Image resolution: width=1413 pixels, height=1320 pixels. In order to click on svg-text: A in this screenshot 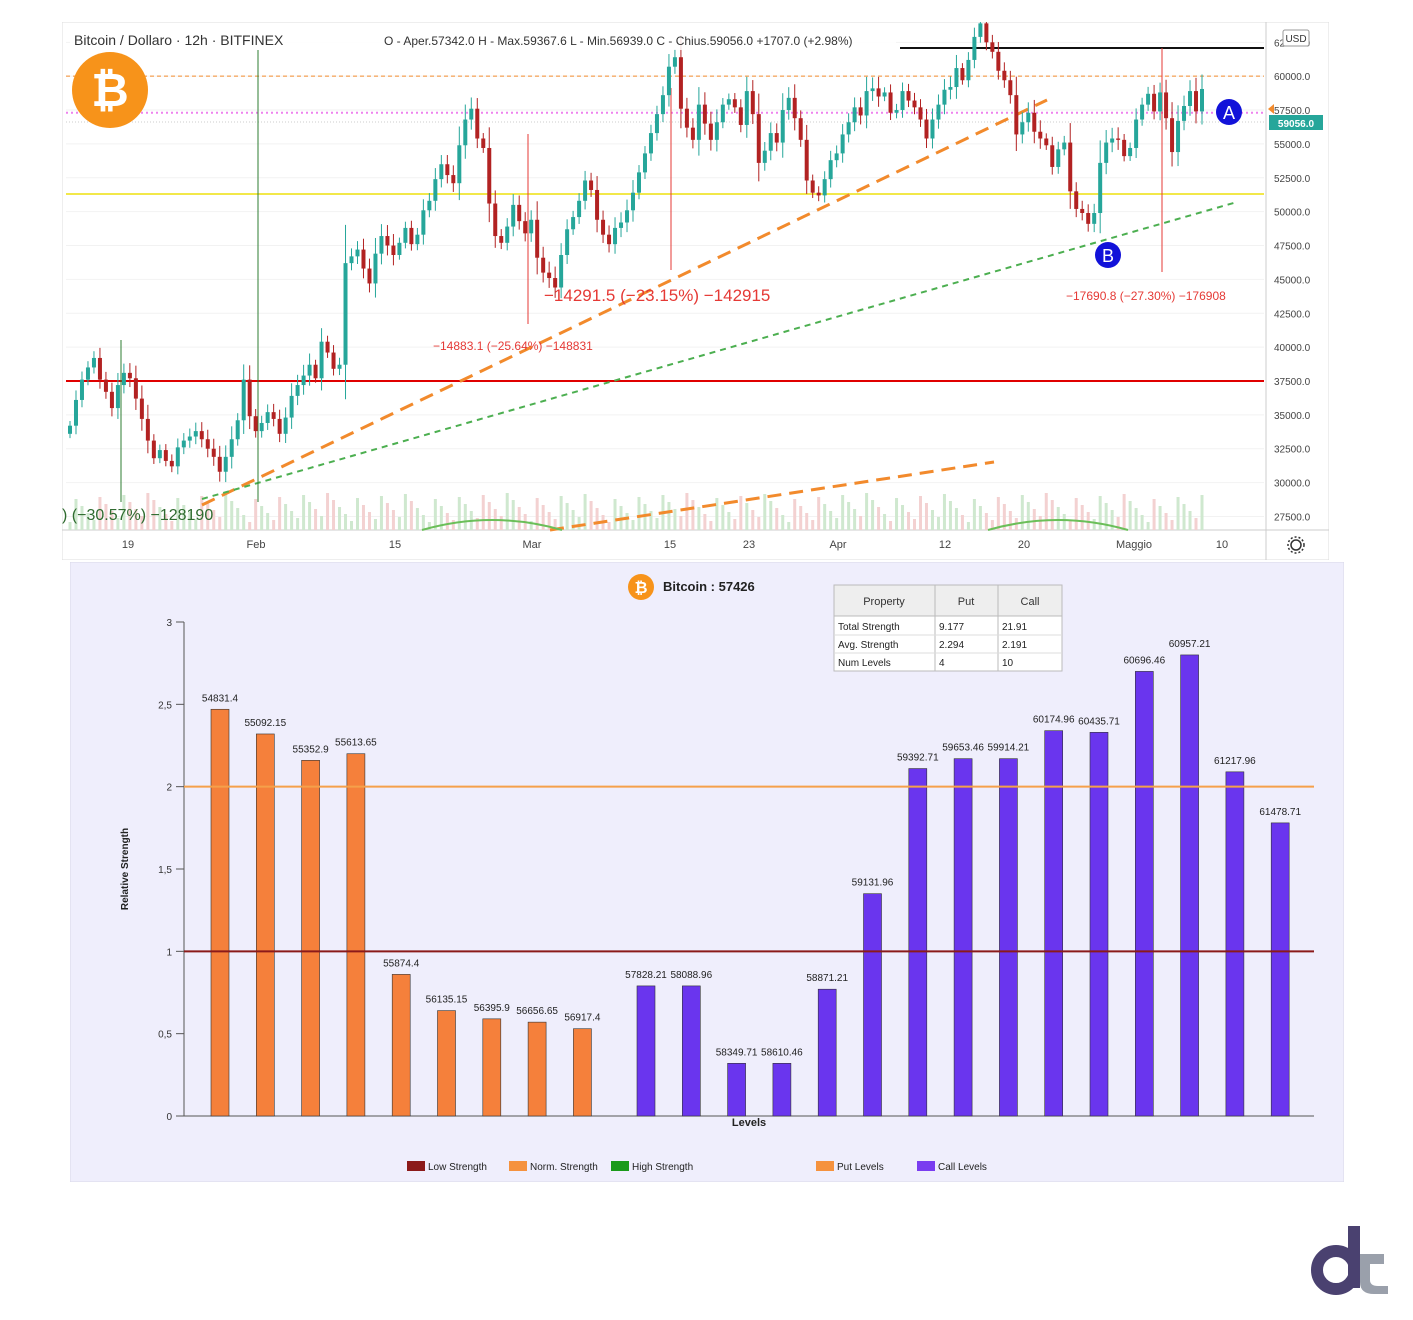, I will do `click(1229, 113)`.